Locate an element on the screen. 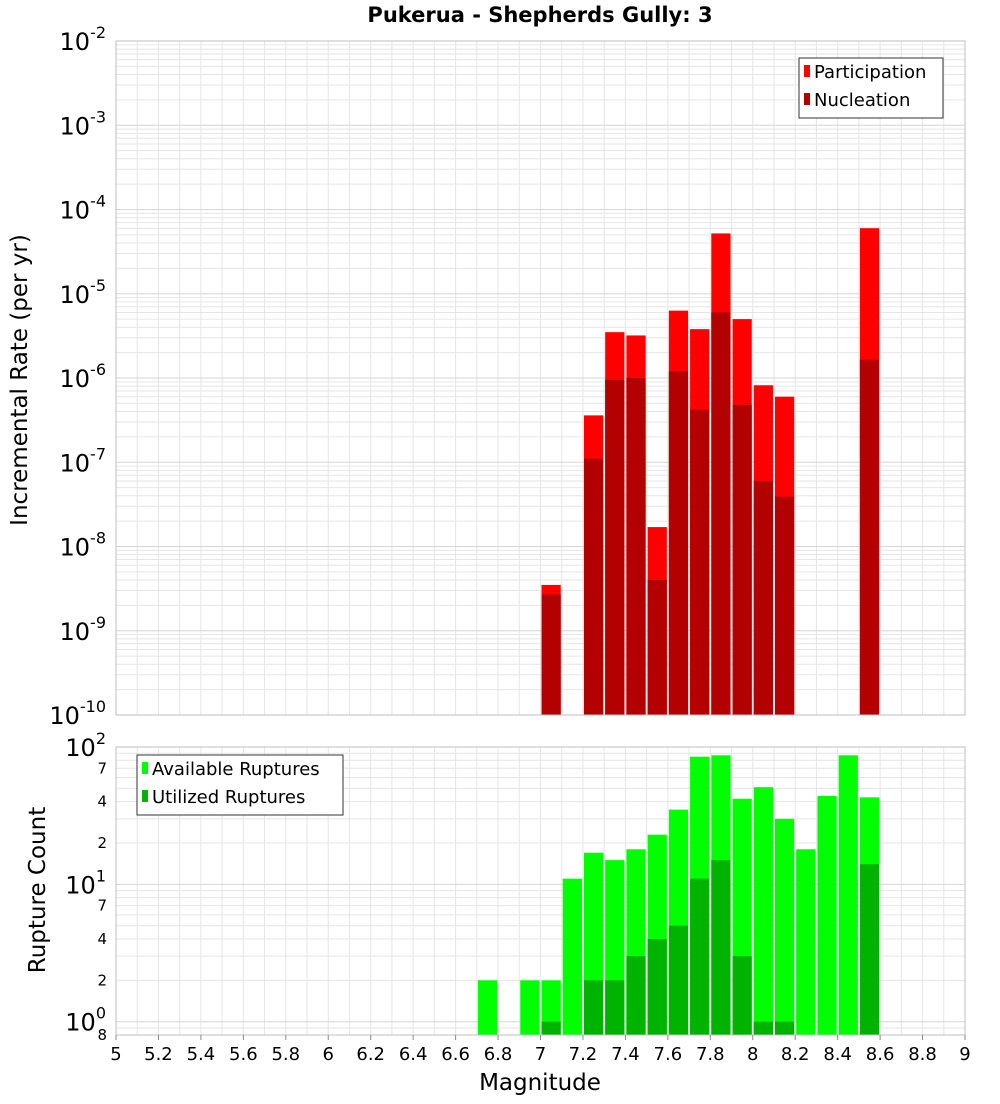 Image resolution: width=1000 pixels, height=1104 pixels. x-tick-label: 5 is located at coordinates (115, 1054).